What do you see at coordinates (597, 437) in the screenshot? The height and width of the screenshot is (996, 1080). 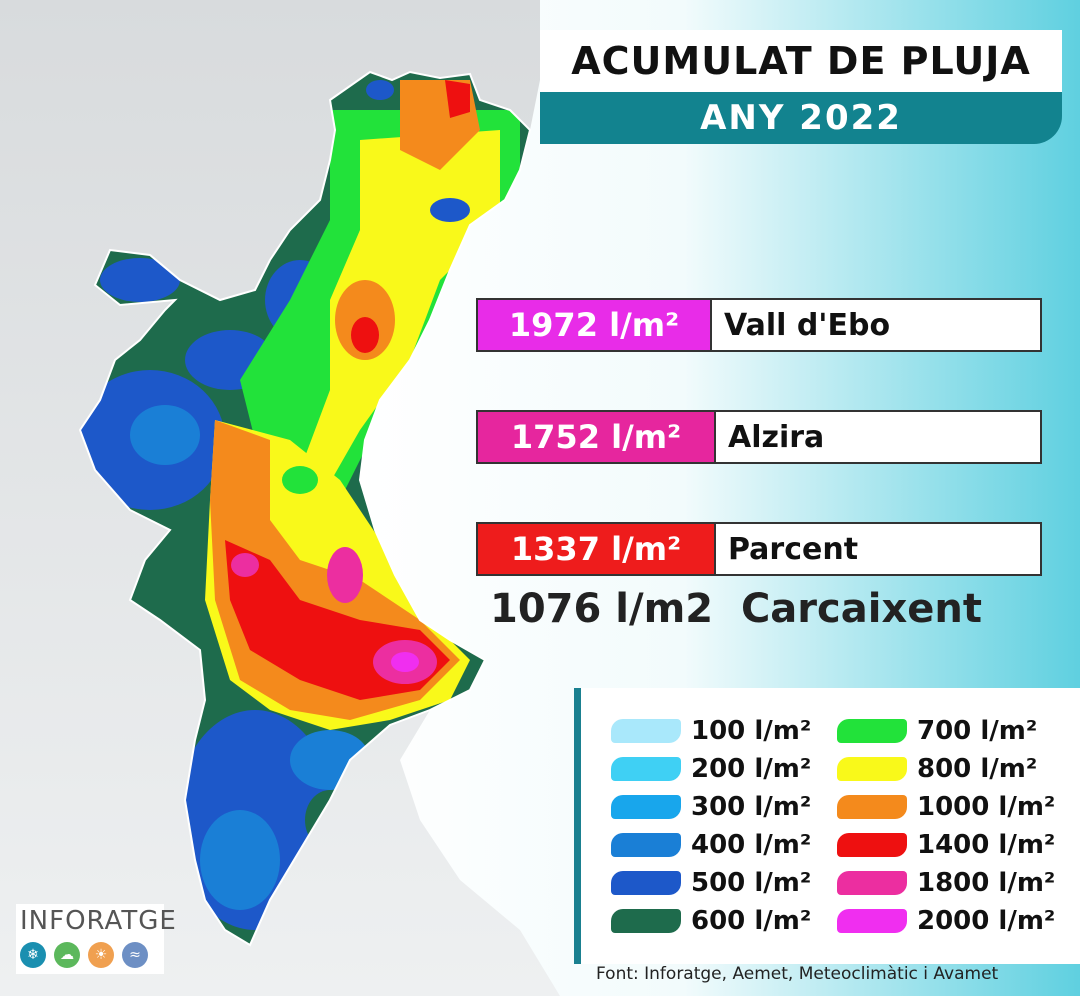 I see `record-value: 1752 l/m²` at bounding box center [597, 437].